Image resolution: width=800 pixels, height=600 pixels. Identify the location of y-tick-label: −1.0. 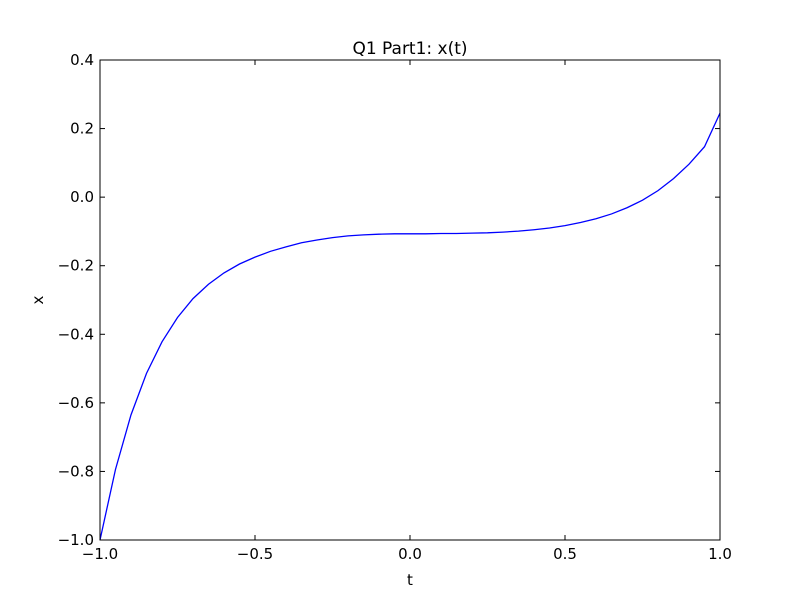
(76, 540).